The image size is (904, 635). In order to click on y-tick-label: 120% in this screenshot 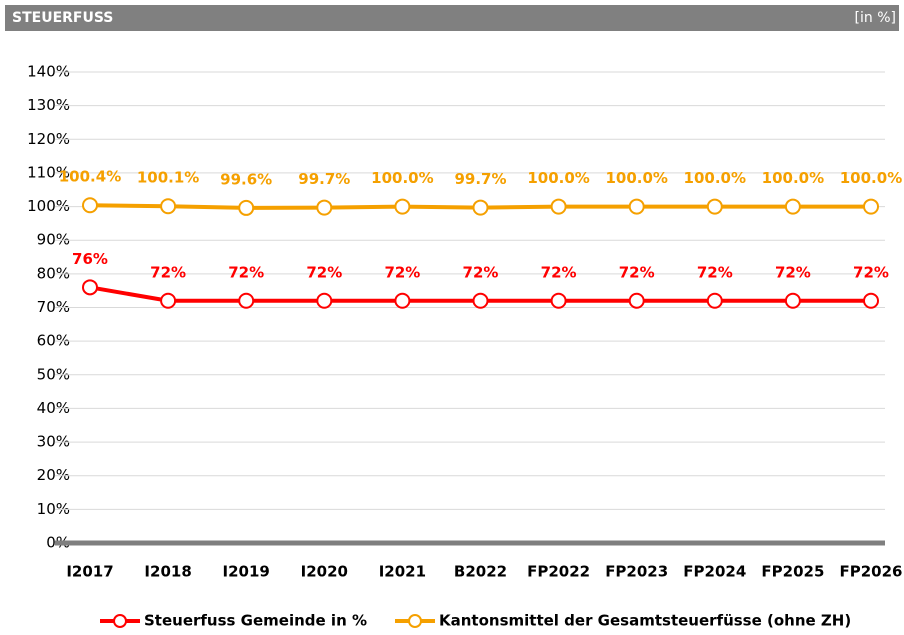, I will do `click(48, 139)`.